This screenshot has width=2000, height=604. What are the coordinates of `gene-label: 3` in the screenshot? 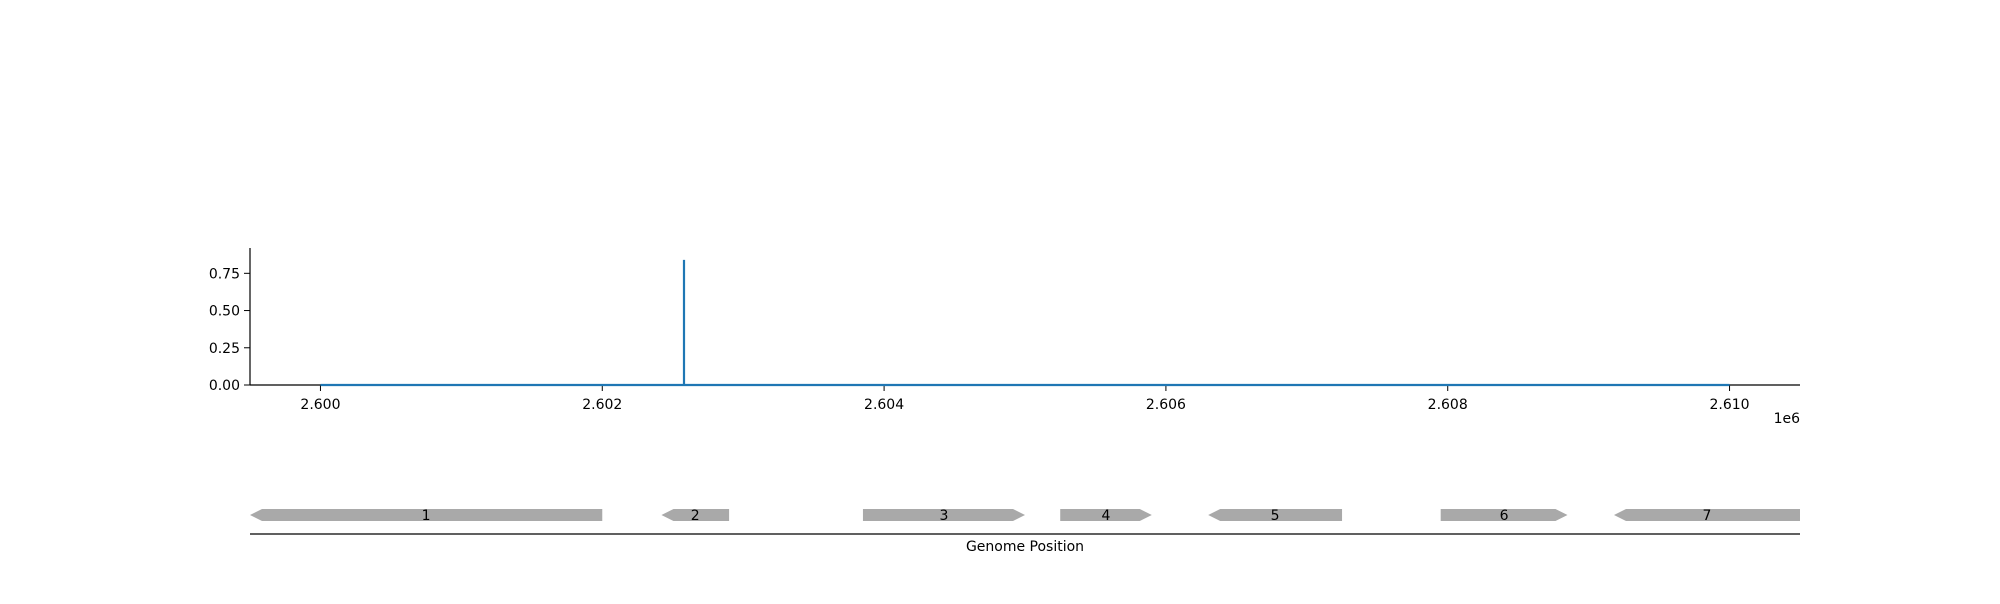 It's located at (944, 516).